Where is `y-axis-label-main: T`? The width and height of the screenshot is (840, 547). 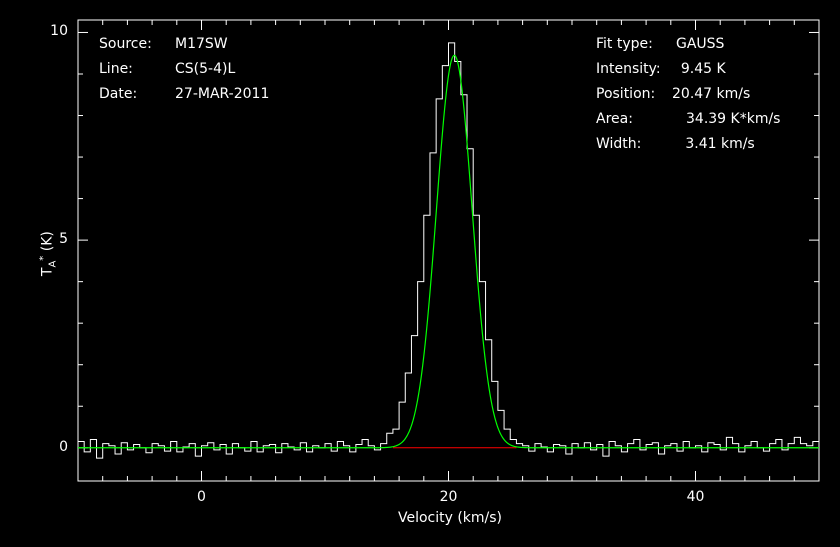
y-axis-label-main: T is located at coordinates (47, 272).